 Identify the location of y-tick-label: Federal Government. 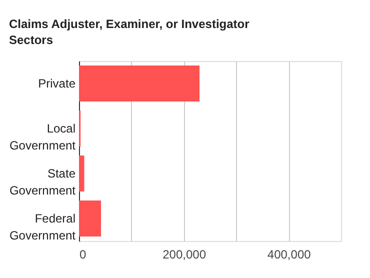
(42, 227).